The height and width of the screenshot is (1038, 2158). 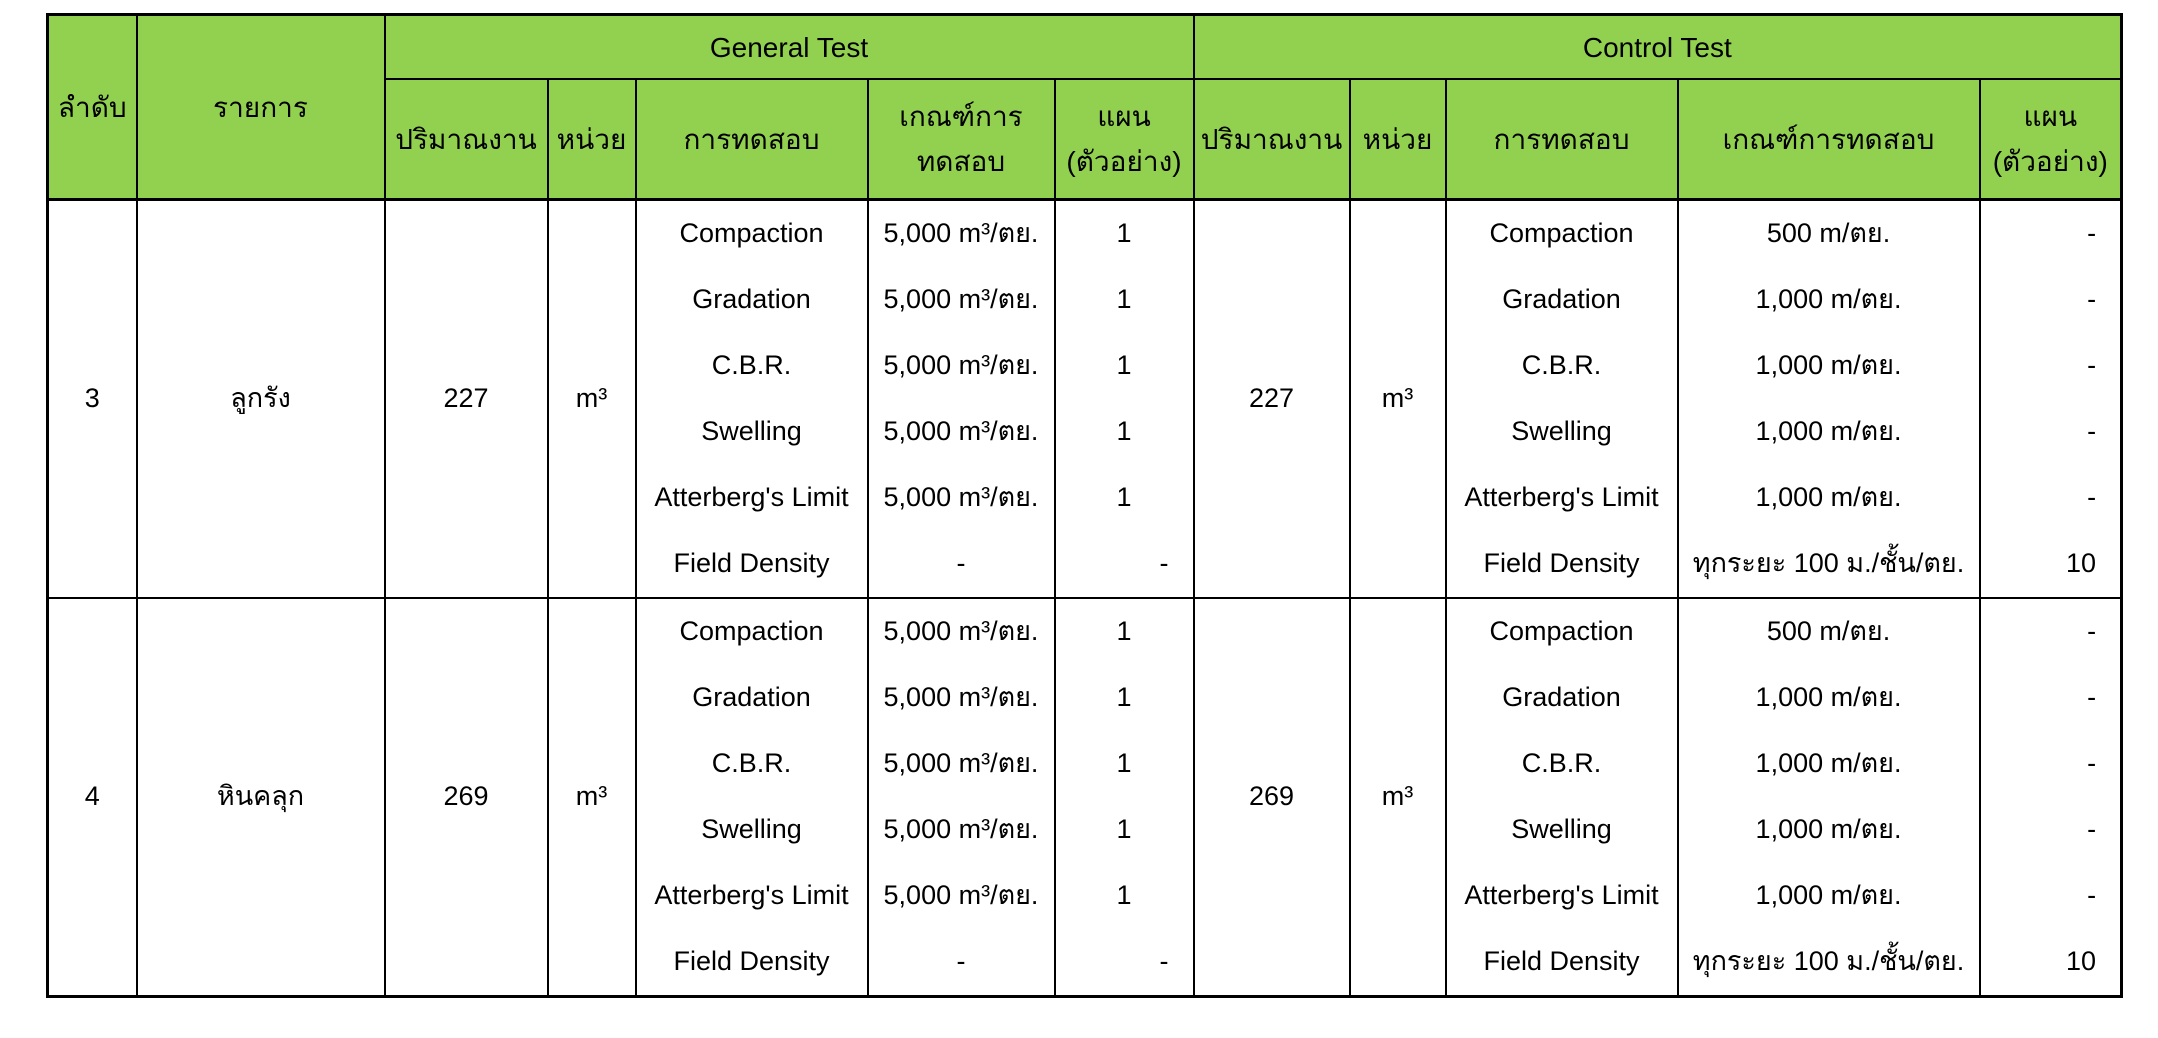 I want to click on header-general-criteria-line1: เกณฑ์การ, so click(x=961, y=116).